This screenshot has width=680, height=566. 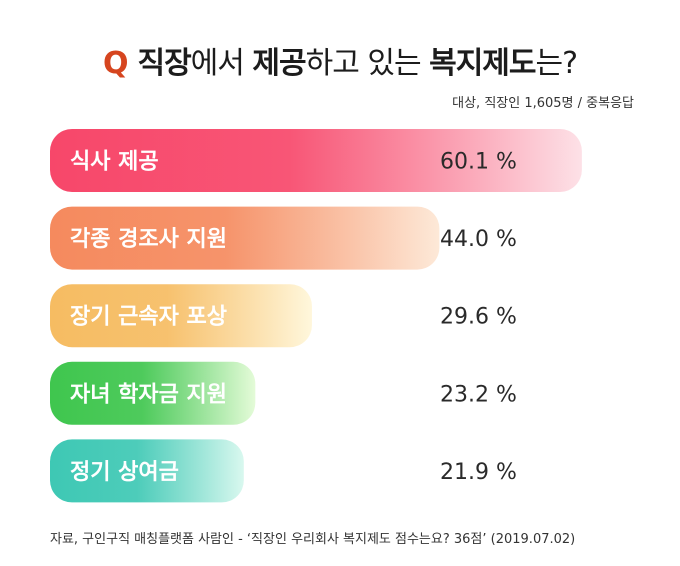 I want to click on value-label-3: 29.6 %, so click(x=478, y=317).